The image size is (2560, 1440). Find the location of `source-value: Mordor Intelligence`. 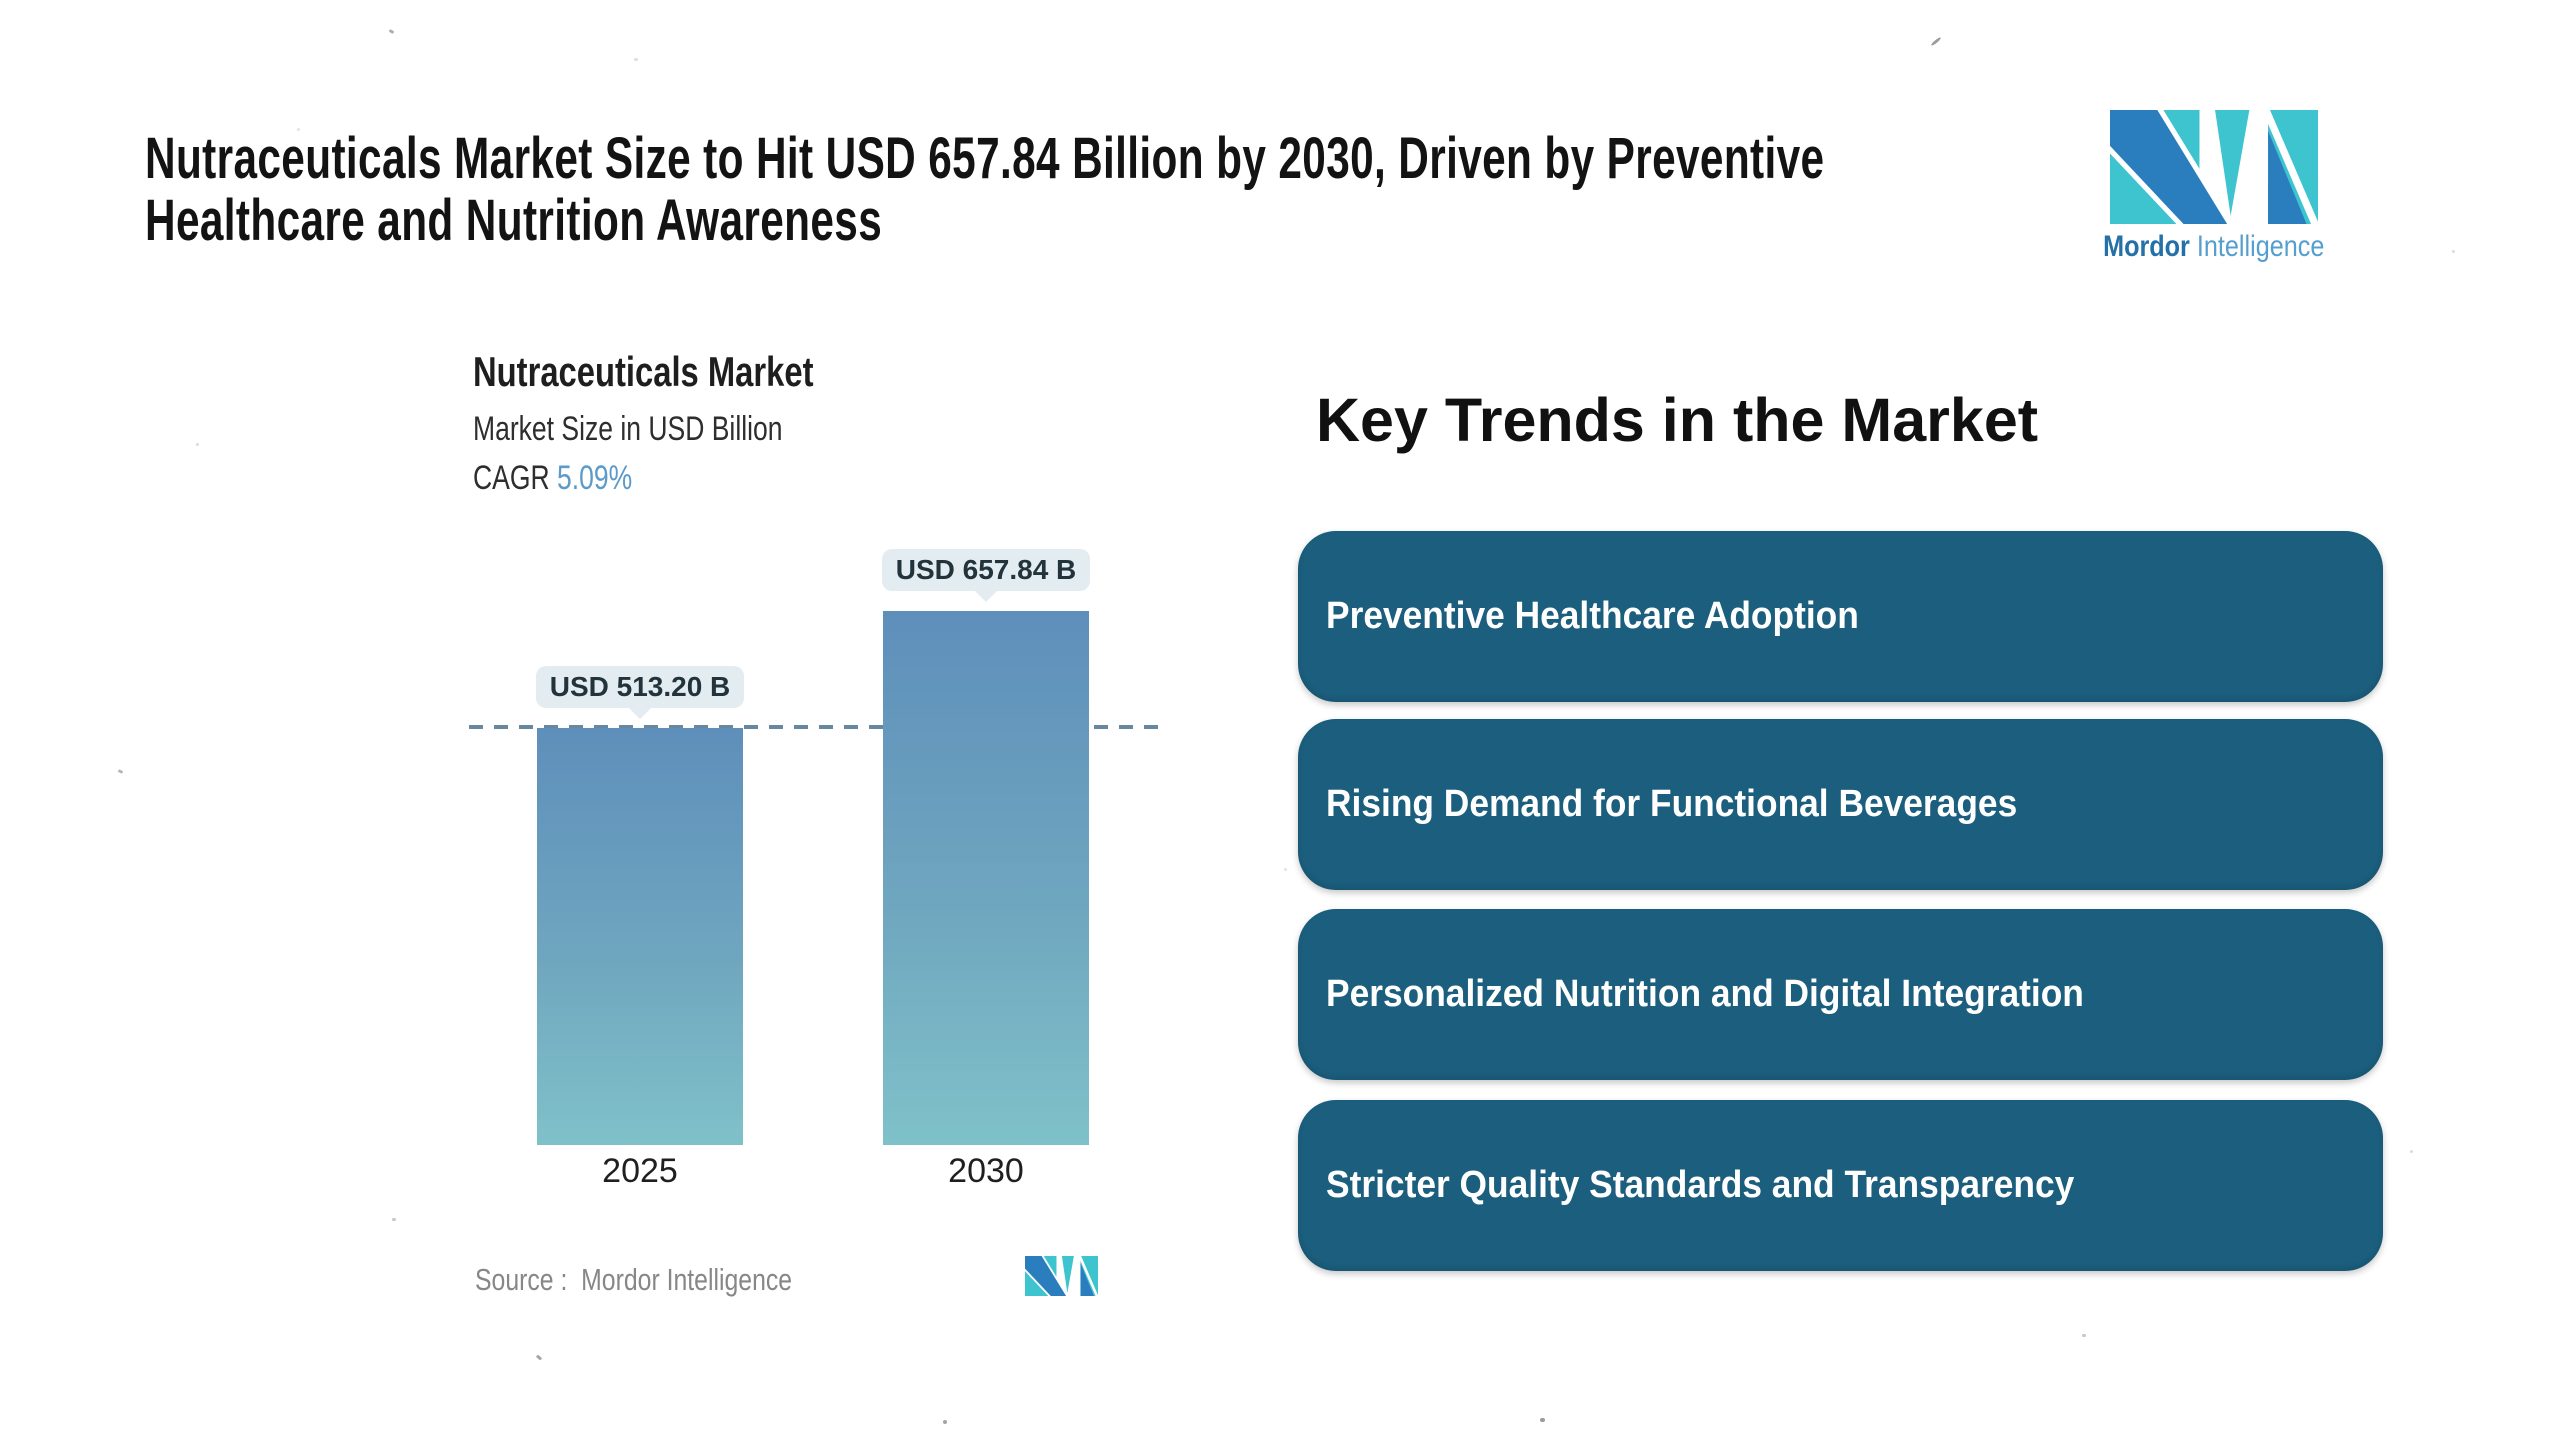

source-value: Mordor Intelligence is located at coordinates (687, 1279).